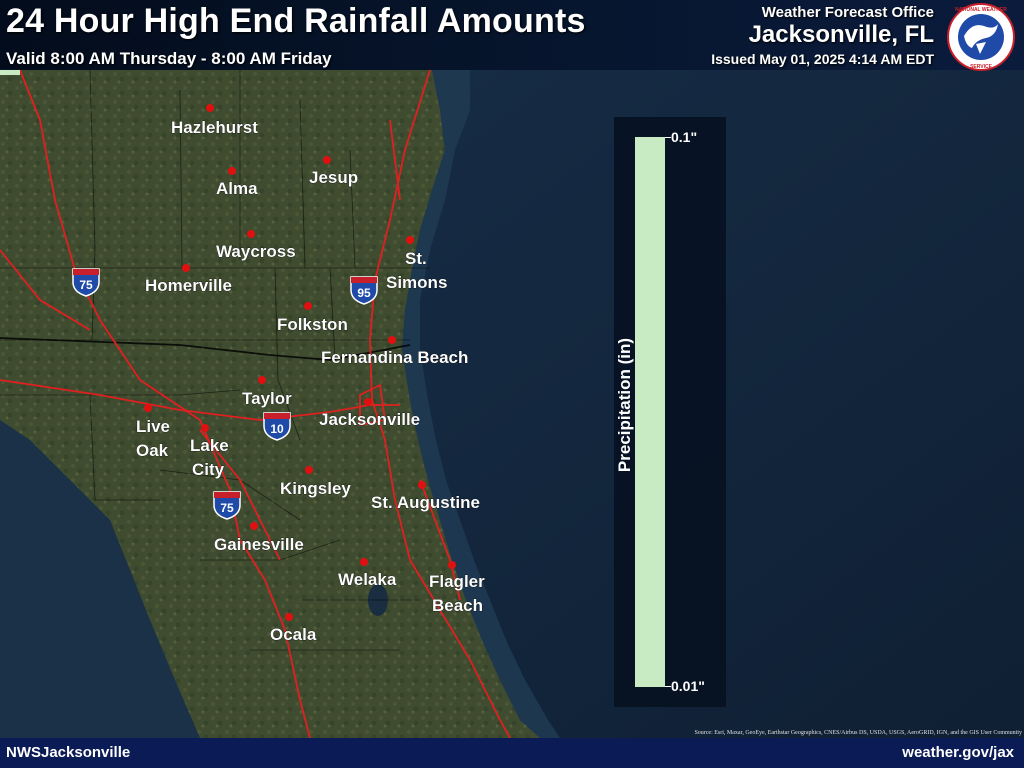  I want to click on interstate-label-10: 10, so click(277, 429).